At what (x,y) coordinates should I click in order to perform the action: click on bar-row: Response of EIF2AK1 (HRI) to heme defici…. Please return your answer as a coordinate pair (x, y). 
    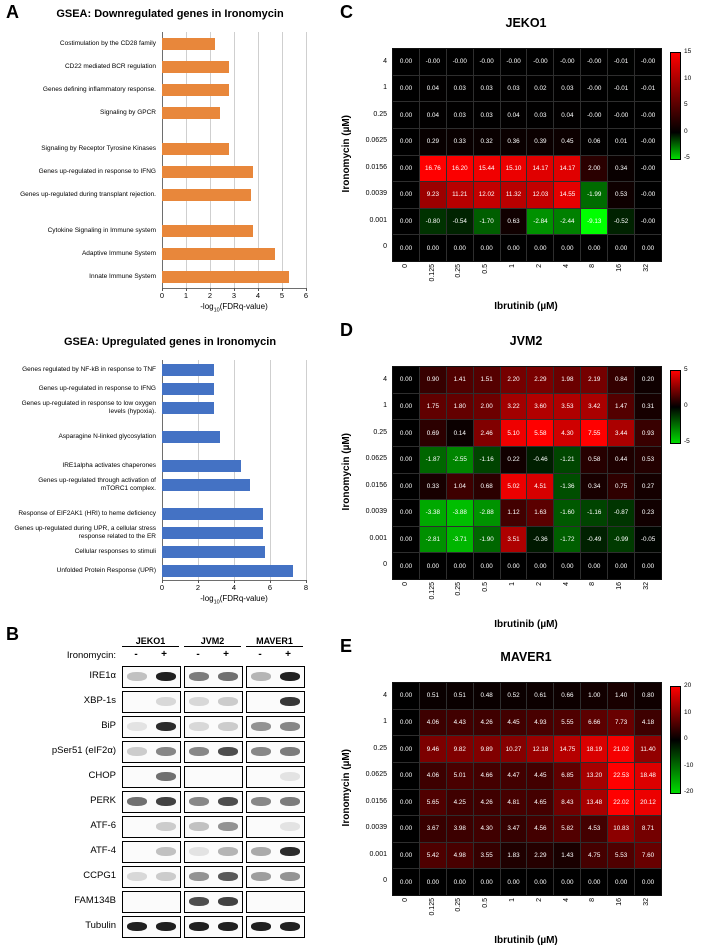
    Looking at the image, I should click on (170, 513).